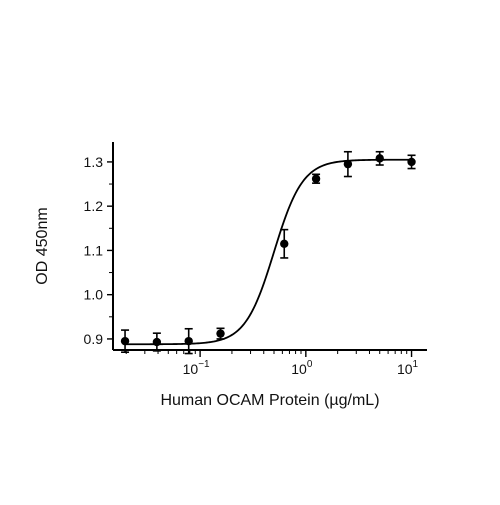 This screenshot has width=500, height=505. I want to click on y-axis-title: OD 450nm, so click(42, 245).